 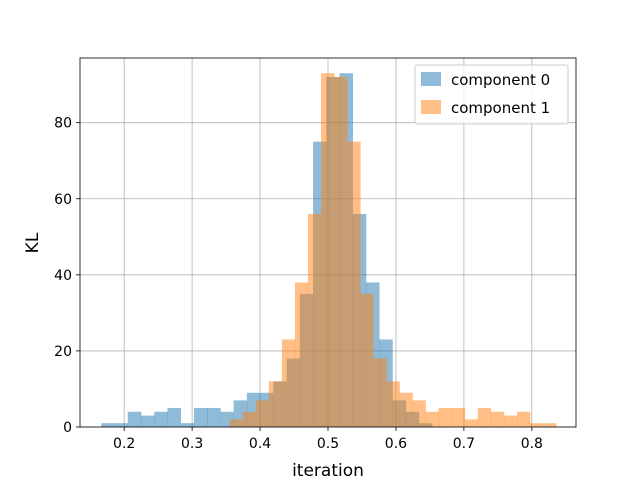 What do you see at coordinates (124, 444) in the screenshot?
I see `x-tick-label: 0.2` at bounding box center [124, 444].